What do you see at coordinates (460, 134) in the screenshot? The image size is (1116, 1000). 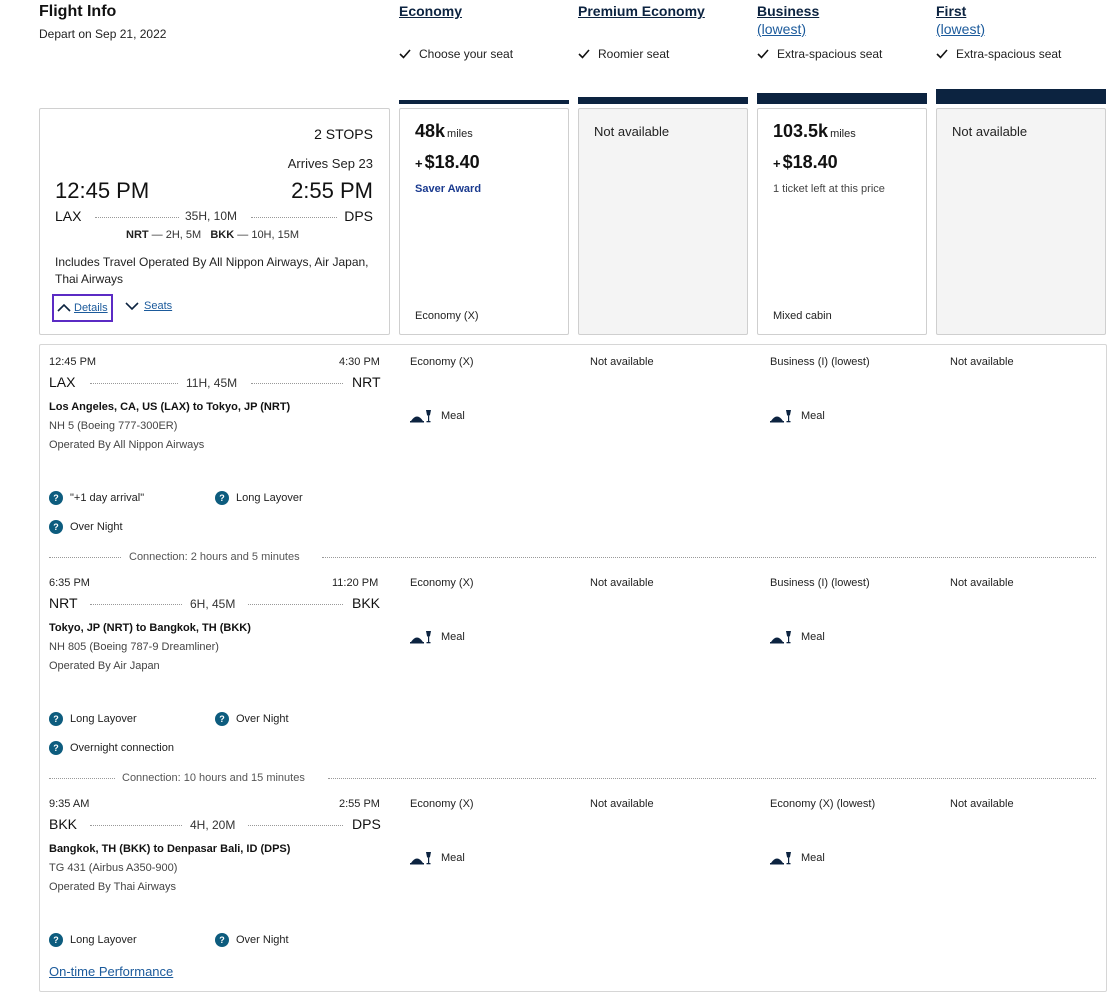 I see `miles-unit: miles` at bounding box center [460, 134].